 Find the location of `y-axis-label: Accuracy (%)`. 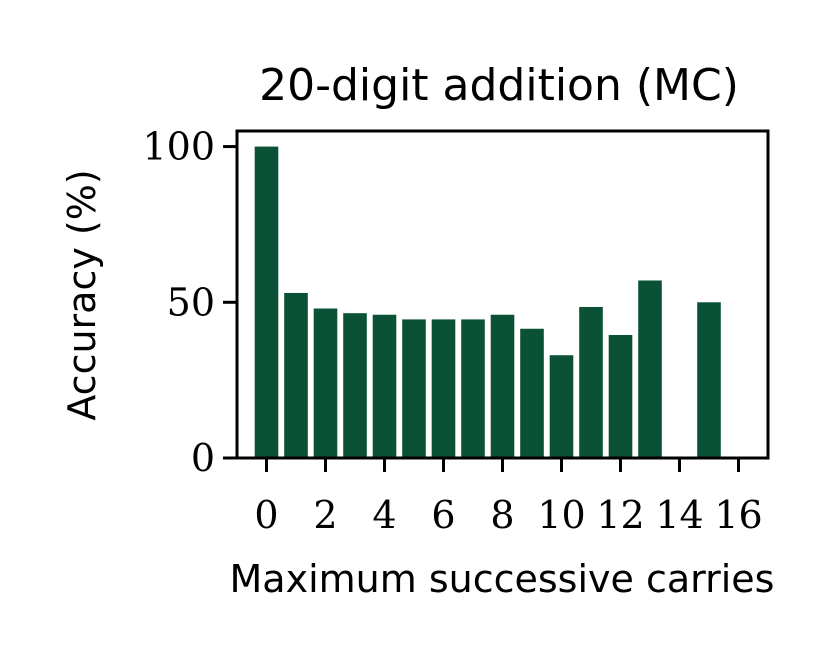

y-axis-label: Accuracy (%) is located at coordinates (82, 294).